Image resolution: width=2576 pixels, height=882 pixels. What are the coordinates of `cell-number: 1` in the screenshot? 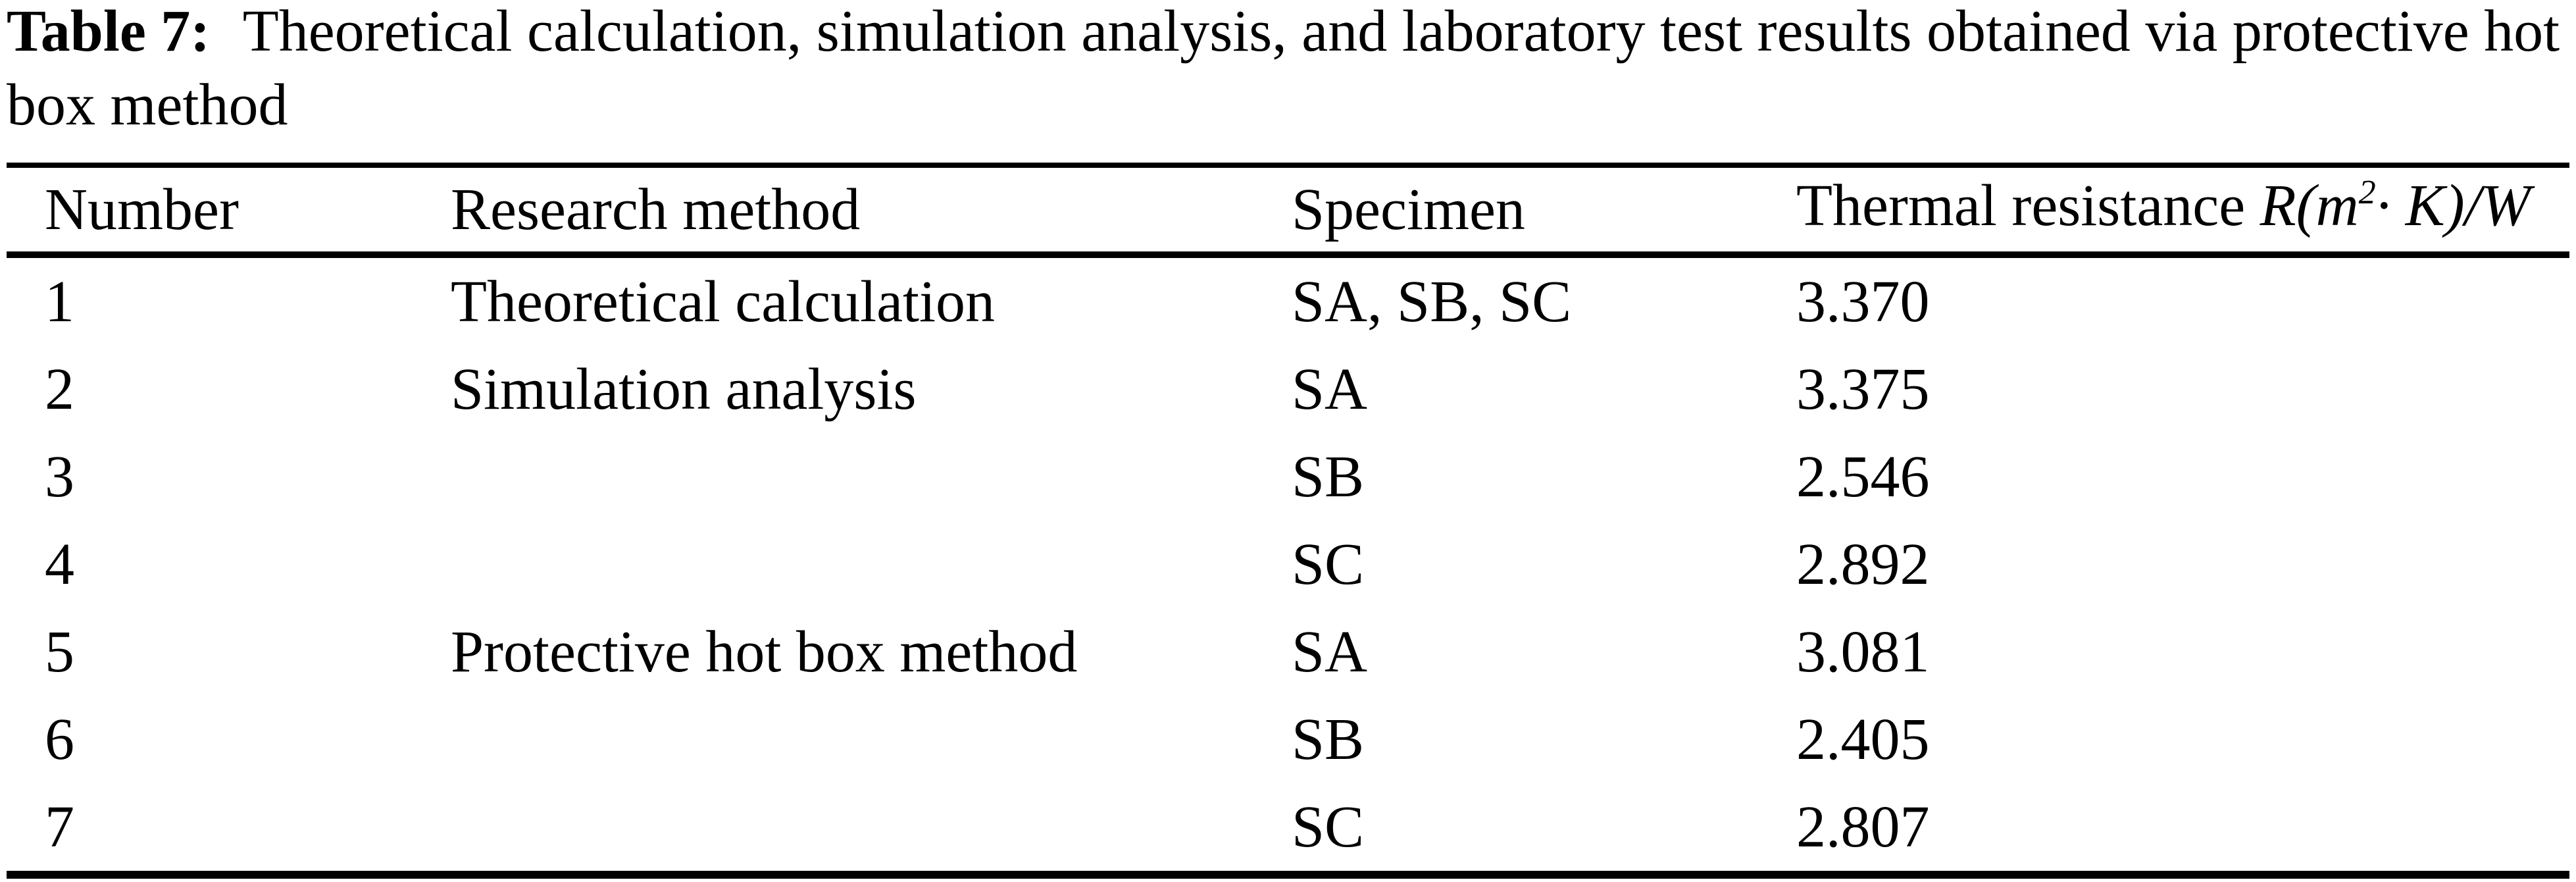 It's located at (59, 301).